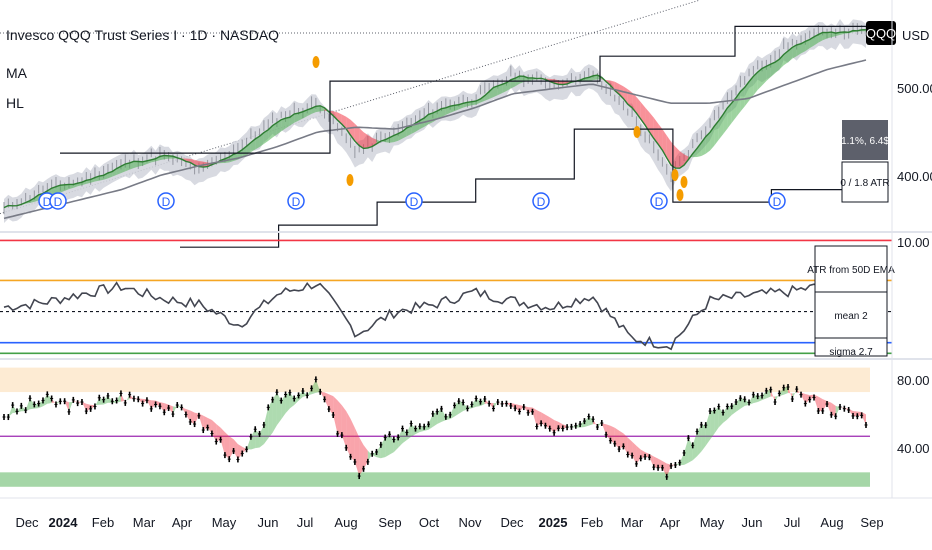 The width and height of the screenshot is (932, 550). What do you see at coordinates (15, 103) in the screenshot?
I see `indicator-hl-label: HL` at bounding box center [15, 103].